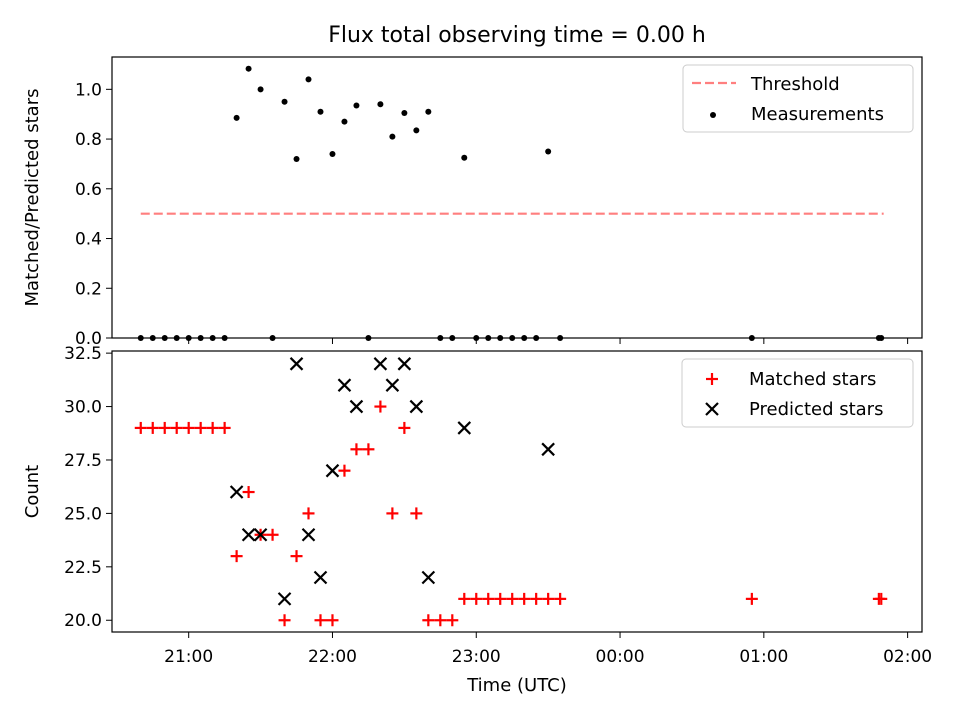 This screenshot has height=720, width=960. I want to click on y-tick-label: 32.5, so click(83, 354).